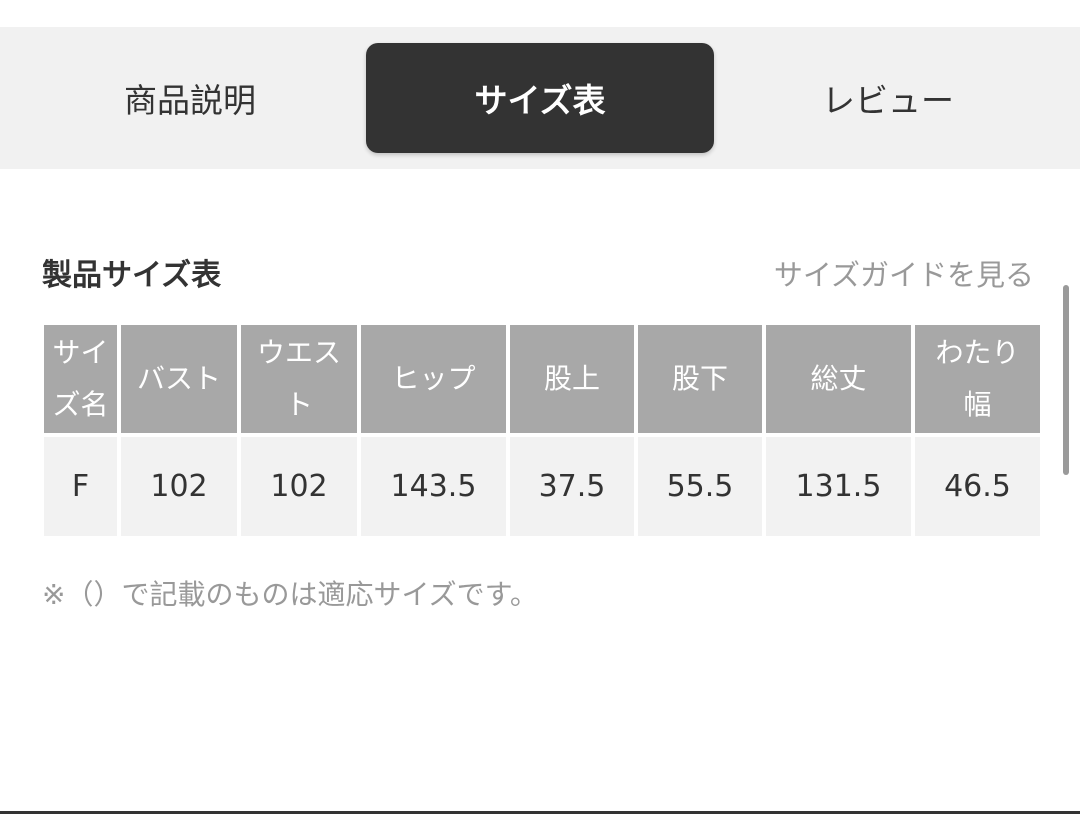 The width and height of the screenshot is (1080, 814). I want to click on cell-bust: 102, so click(179, 486).